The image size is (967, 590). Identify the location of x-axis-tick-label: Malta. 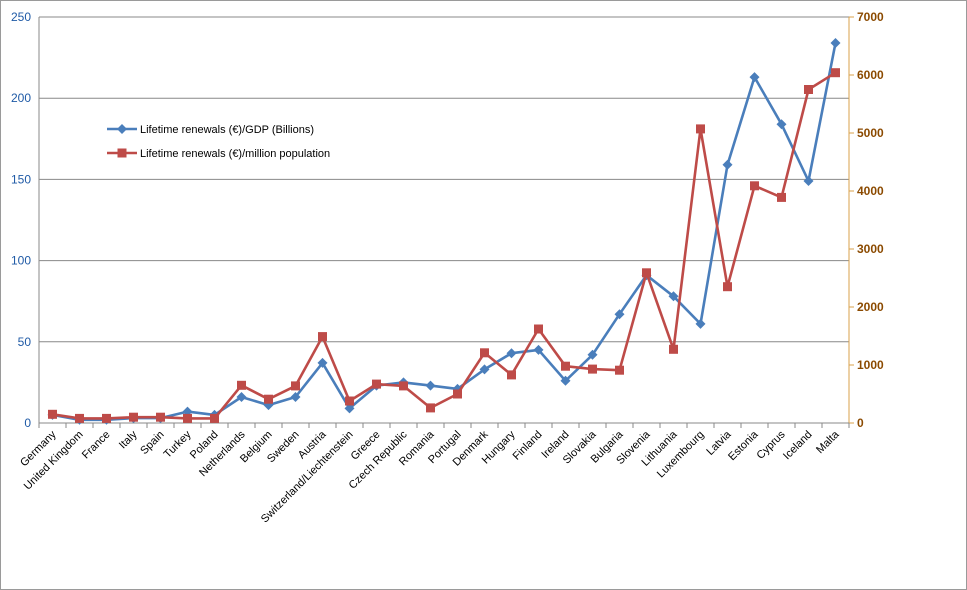
(828, 442).